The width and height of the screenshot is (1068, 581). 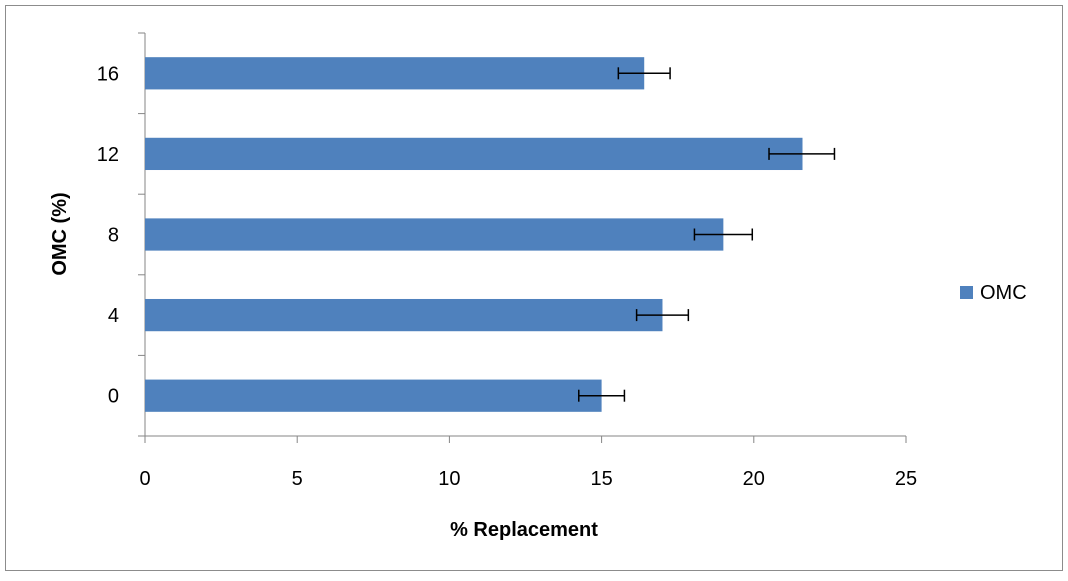 What do you see at coordinates (297, 479) in the screenshot?
I see `x-tick-label: 5` at bounding box center [297, 479].